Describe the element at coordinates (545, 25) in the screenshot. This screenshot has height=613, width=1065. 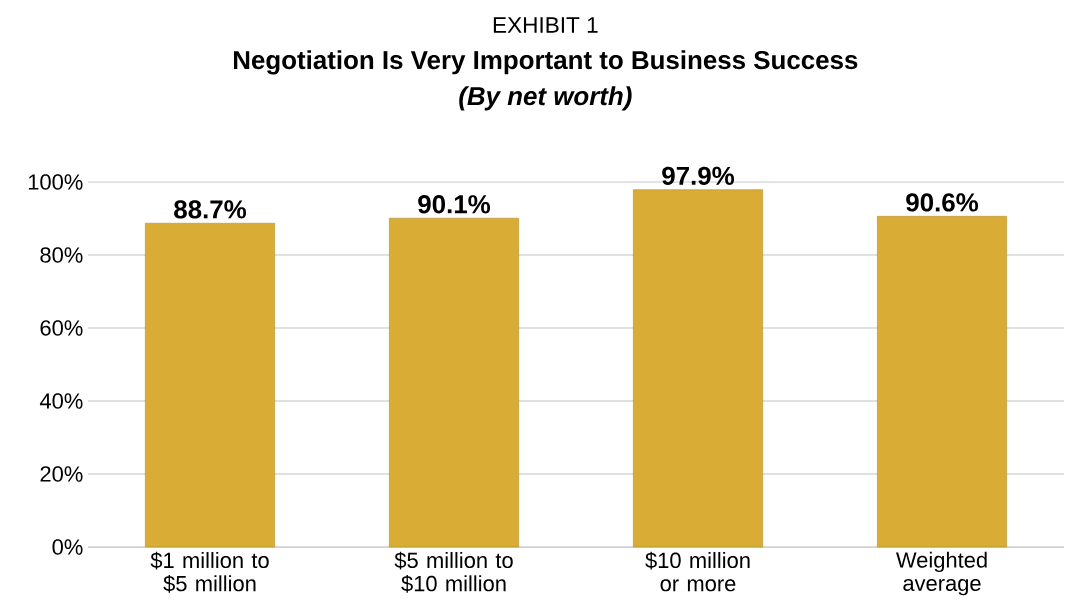
I see `text: EXHIBIT 1` at that location.